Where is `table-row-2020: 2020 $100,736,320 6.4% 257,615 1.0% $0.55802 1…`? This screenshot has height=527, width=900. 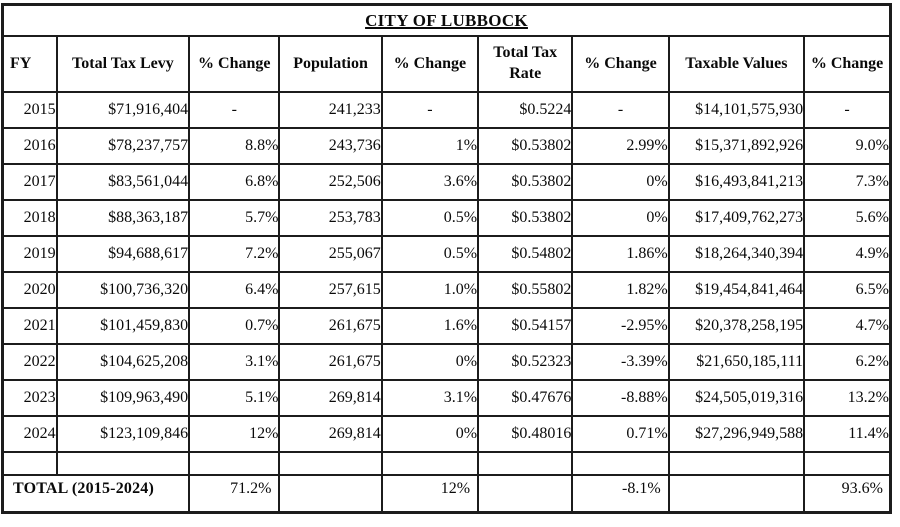
table-row-2020: 2020 $100,736,320 6.4% 257,615 1.0% $0.55802 1… is located at coordinates (446, 290).